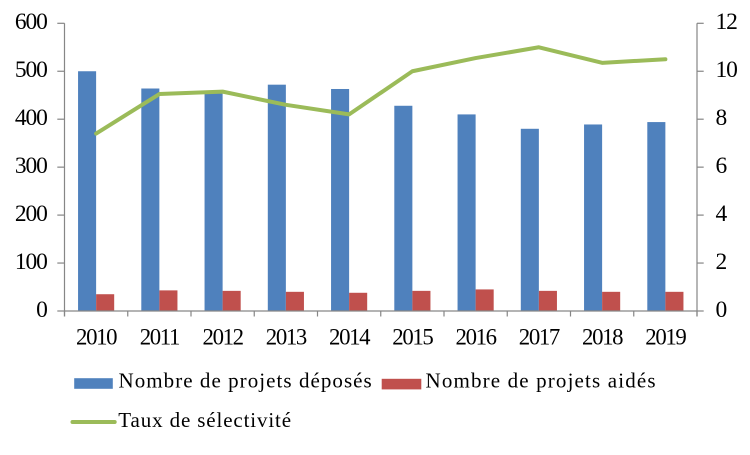 The height and width of the screenshot is (455, 750). Describe the element at coordinates (205, 420) in the screenshot. I see `svg-text: Taux de sélectivité` at that location.